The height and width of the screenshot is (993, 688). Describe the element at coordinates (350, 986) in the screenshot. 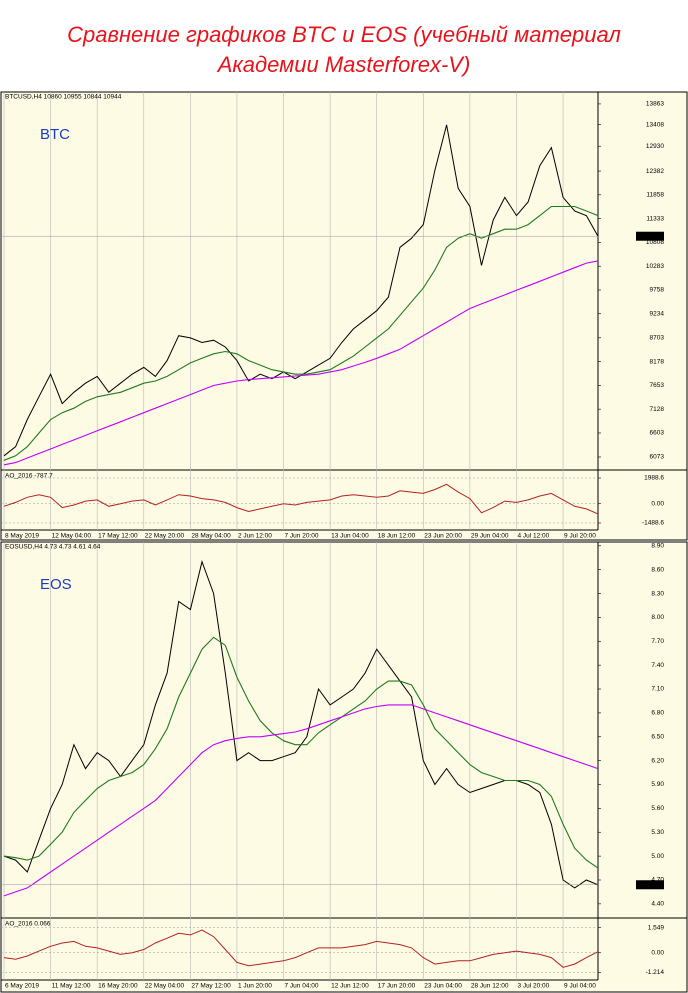

I see `x-tick-label: 12 Jun 12:00` at that location.